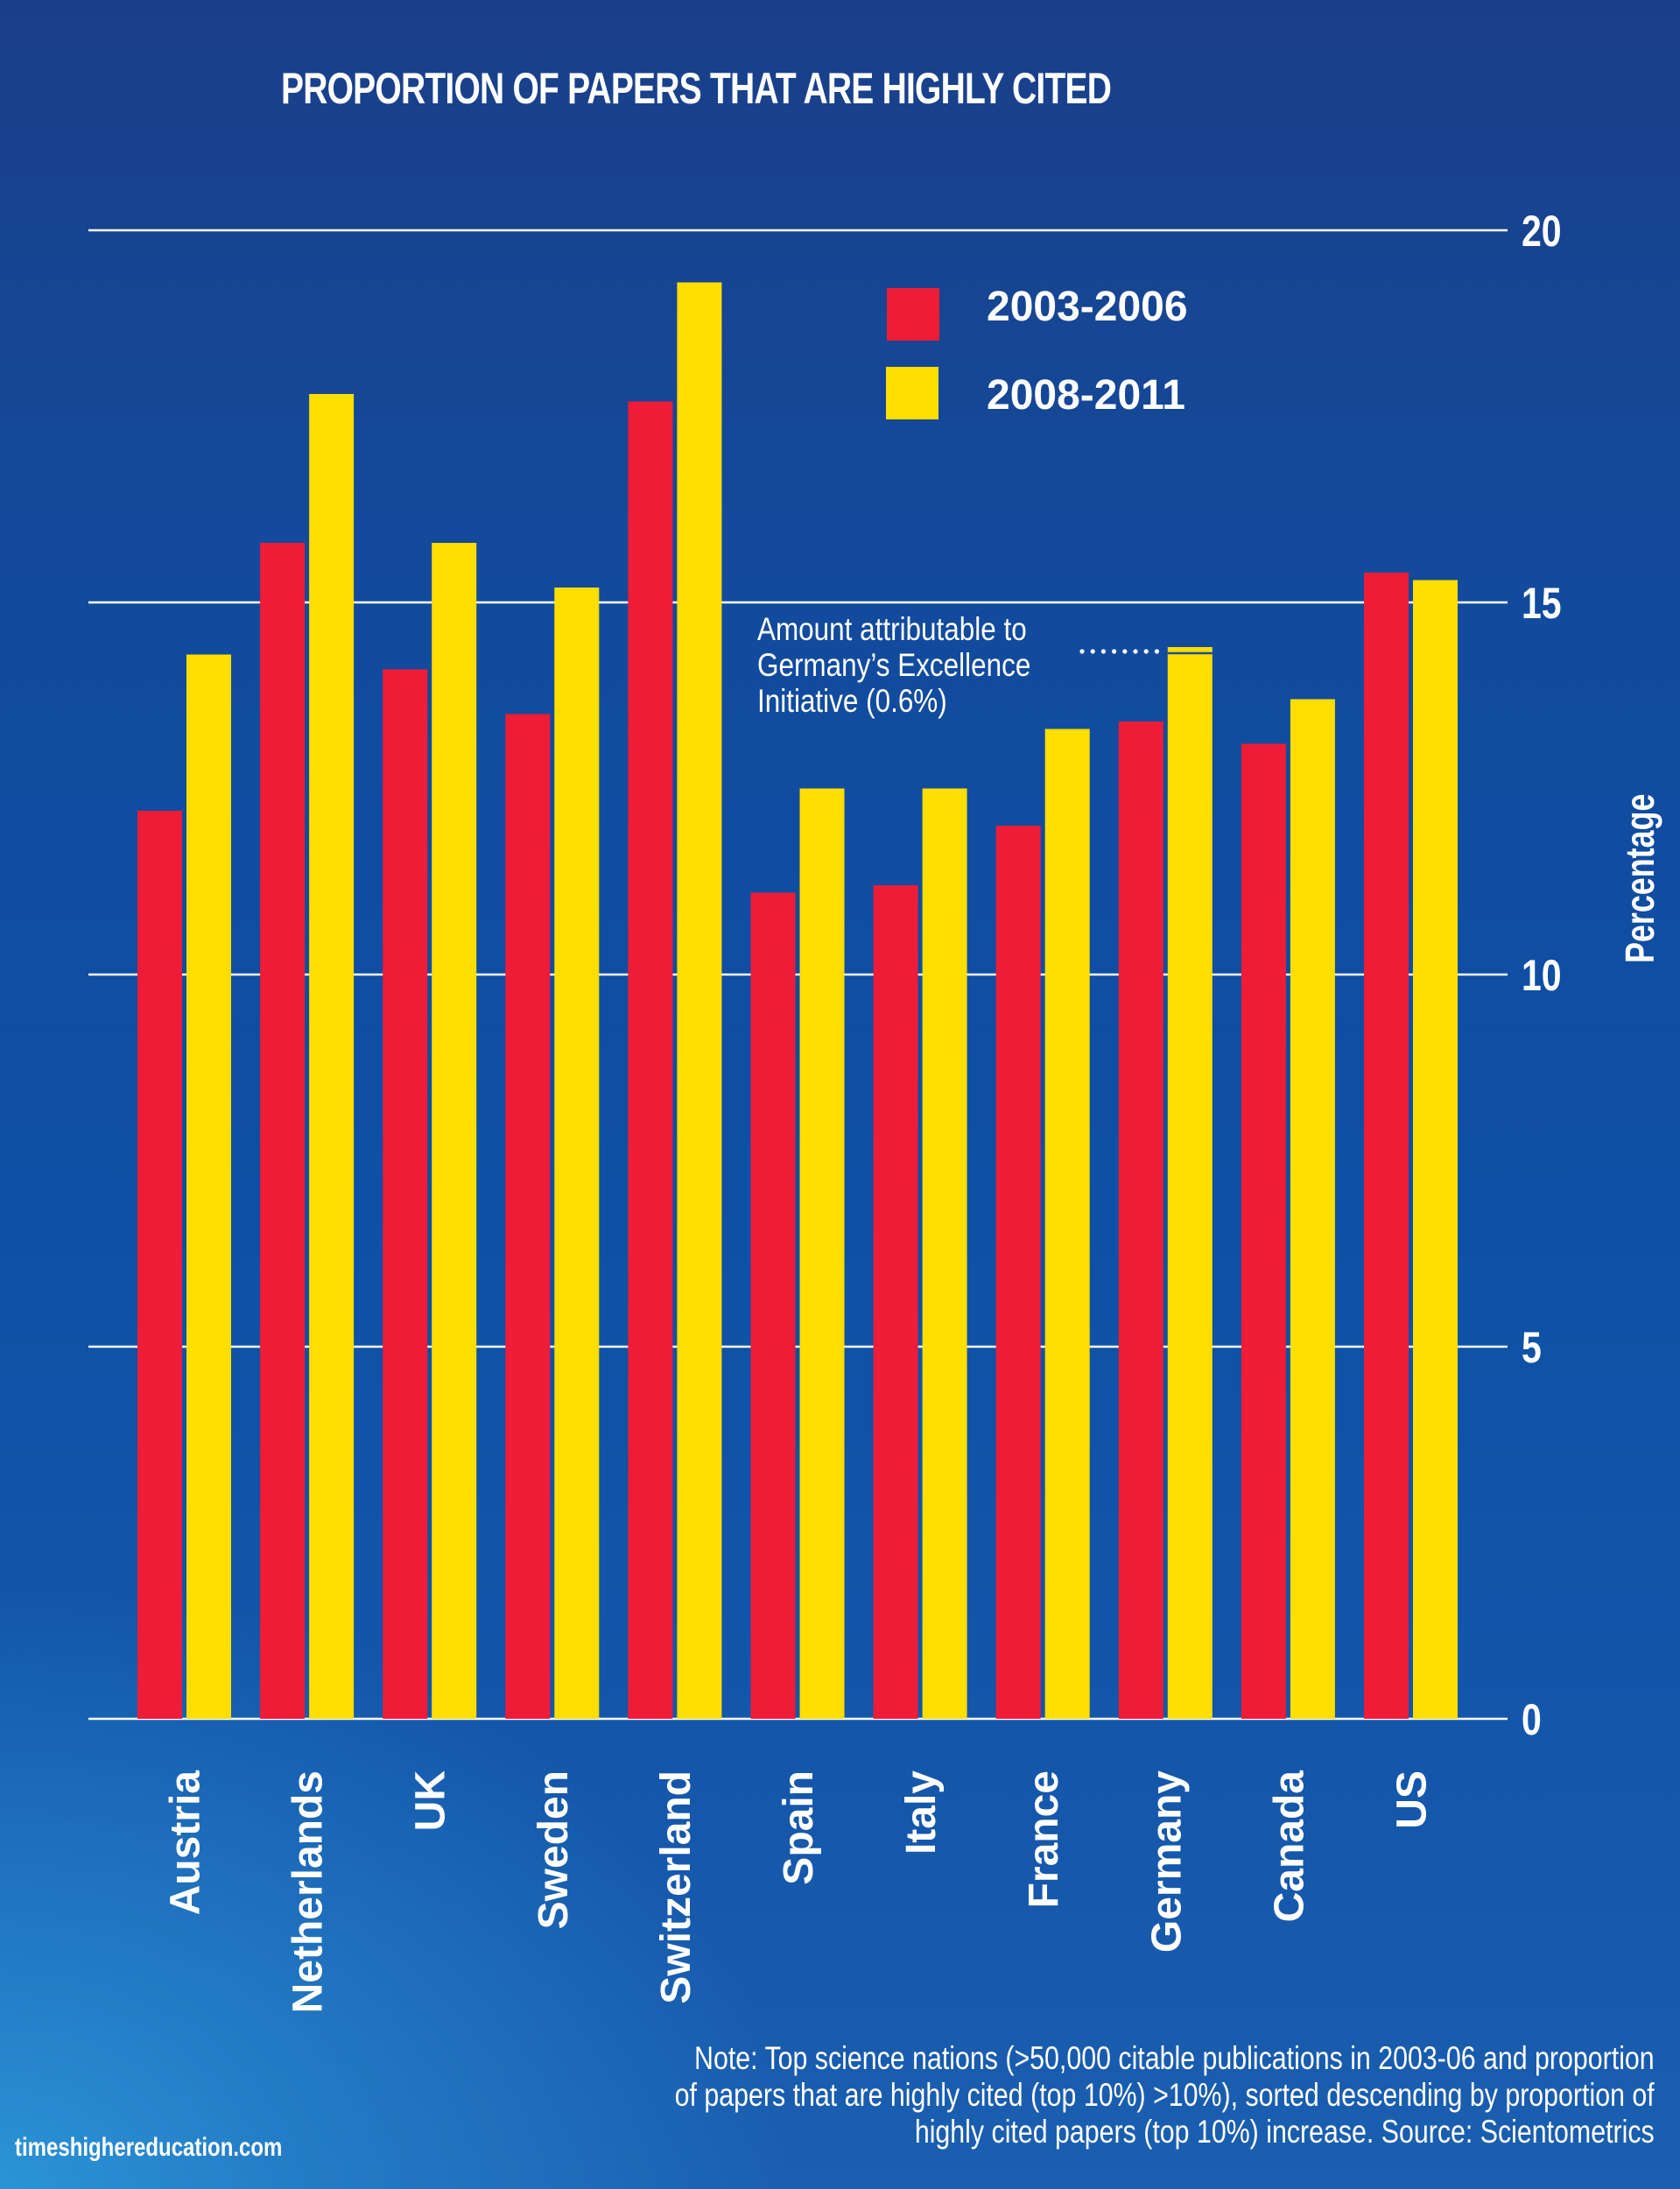 This screenshot has height=2189, width=1680. I want to click on bar-uk-2003-2006, so click(405, 1194).